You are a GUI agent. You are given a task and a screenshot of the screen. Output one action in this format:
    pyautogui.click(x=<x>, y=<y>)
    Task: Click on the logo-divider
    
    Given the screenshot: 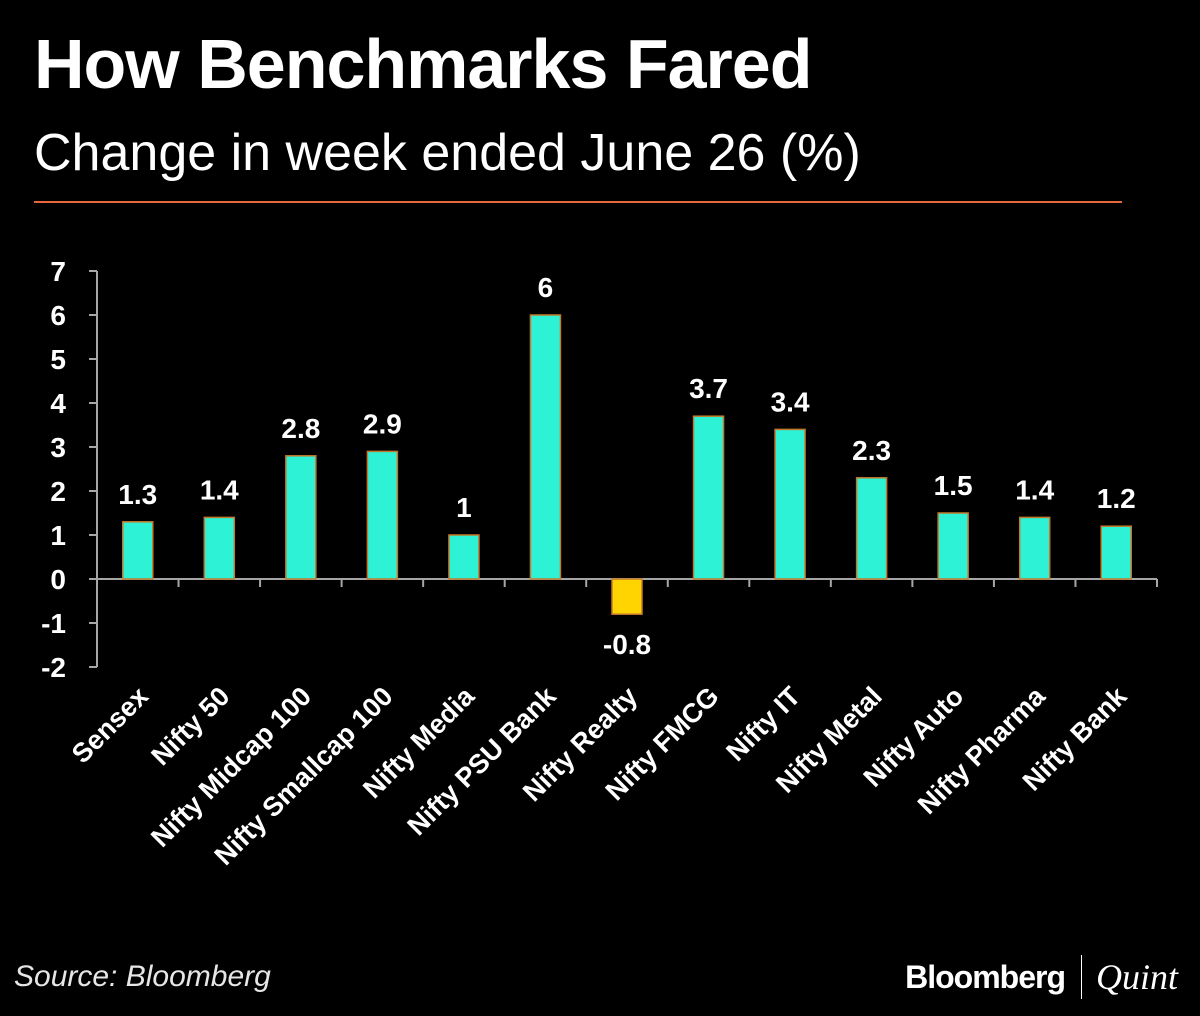 What is the action you would take?
    pyautogui.click(x=1081, y=977)
    